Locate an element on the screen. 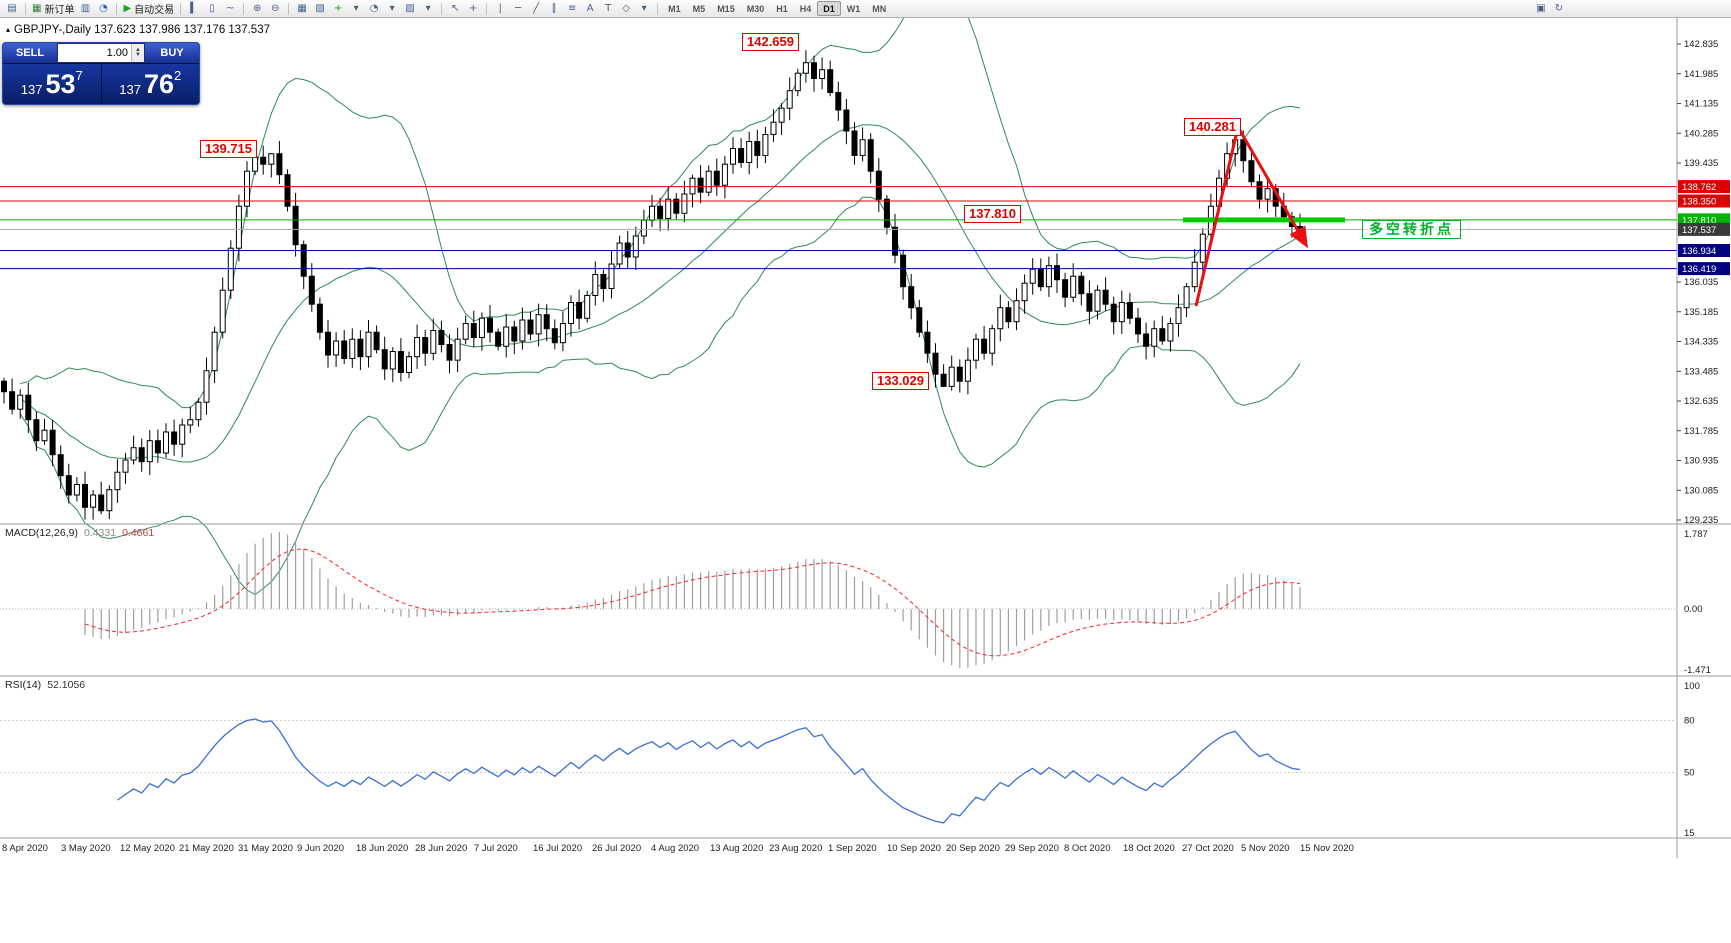  indicators-caret-icon: ▾ is located at coordinates (356, 8).